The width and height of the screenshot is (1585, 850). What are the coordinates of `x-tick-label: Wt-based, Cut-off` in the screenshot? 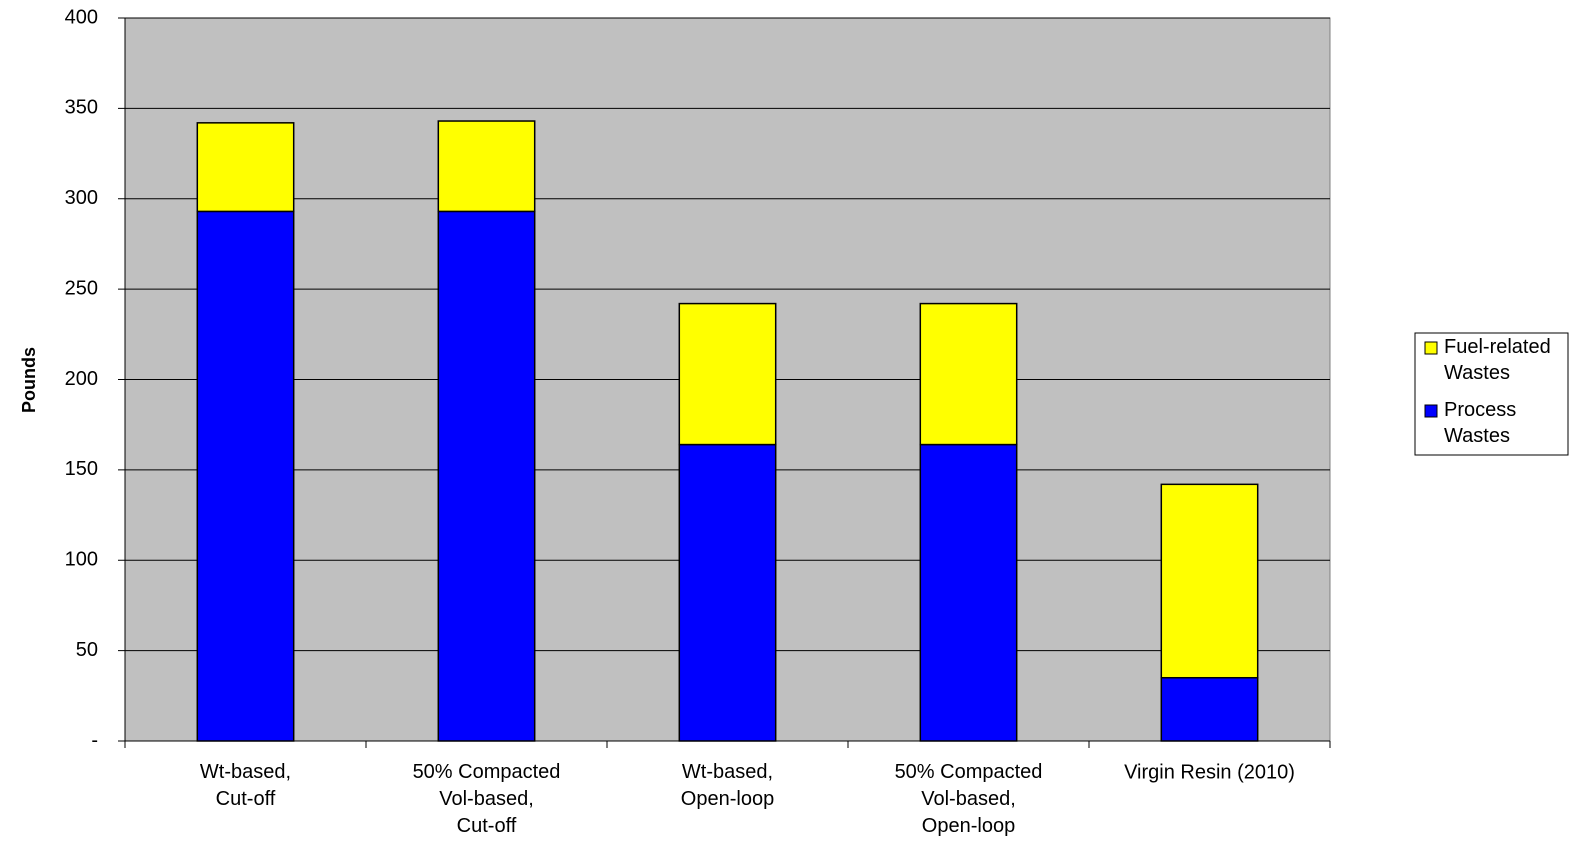 It's located at (245, 785).